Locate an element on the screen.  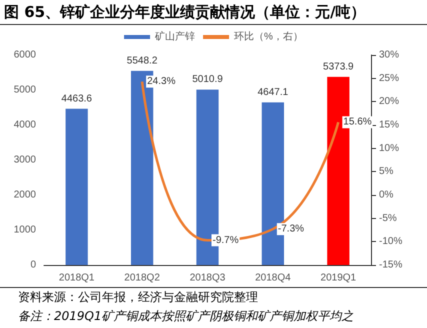
x-tick-label: 2018Q1 is located at coordinates (76, 278).